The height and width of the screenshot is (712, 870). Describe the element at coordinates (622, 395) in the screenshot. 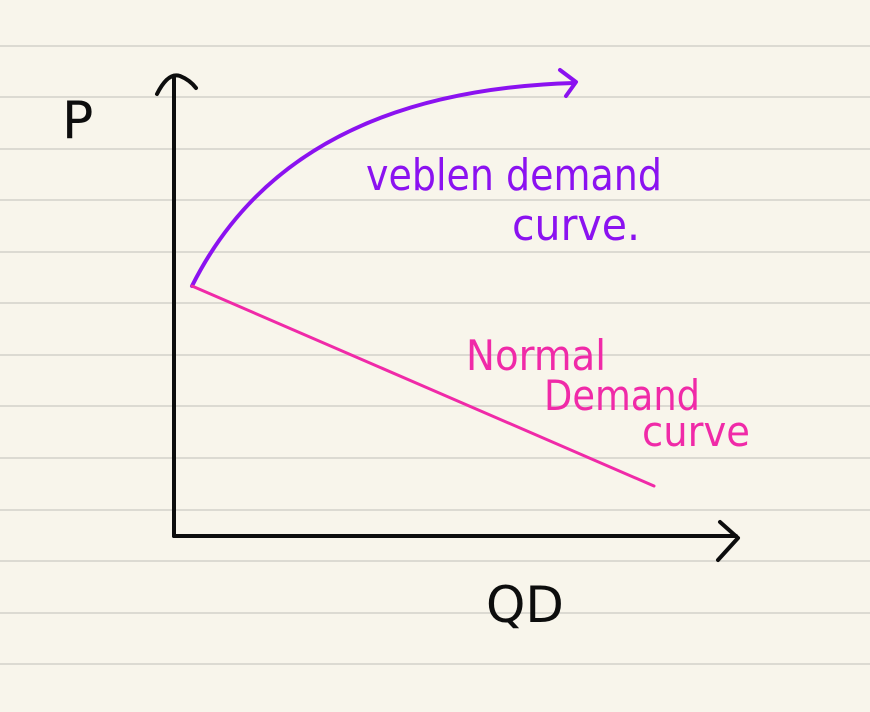

I see `normal-label-line2: Demand` at that location.